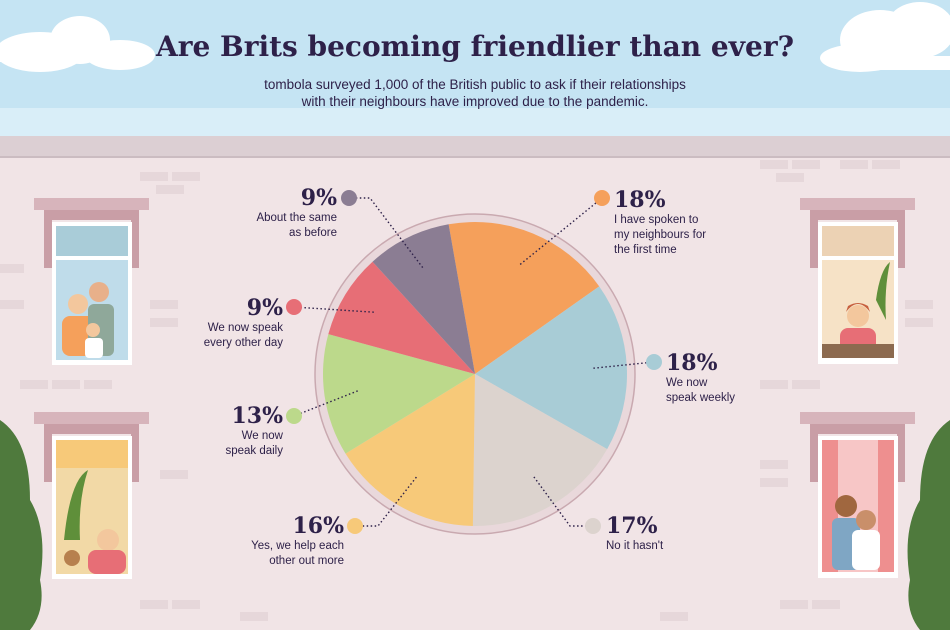  I want to click on bush-left, so click(21, 525).